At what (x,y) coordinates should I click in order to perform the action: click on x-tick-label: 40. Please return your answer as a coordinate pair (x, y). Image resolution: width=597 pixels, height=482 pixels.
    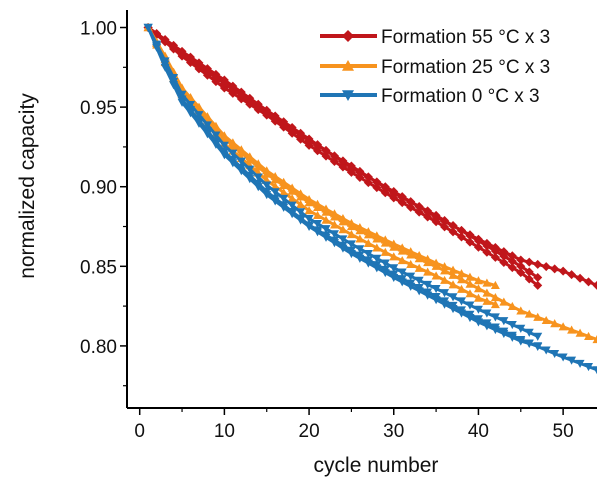
    Looking at the image, I should click on (478, 431).